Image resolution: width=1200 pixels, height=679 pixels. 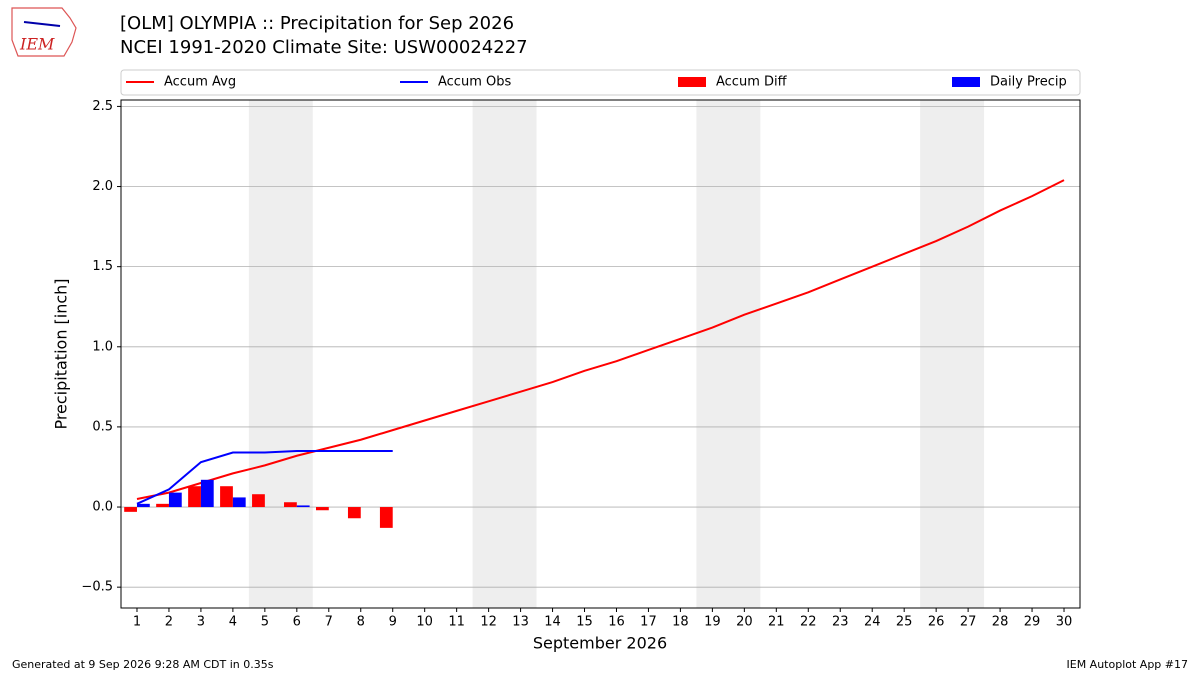 What do you see at coordinates (552, 622) in the screenshot?
I see `x-tick-label: 14` at bounding box center [552, 622].